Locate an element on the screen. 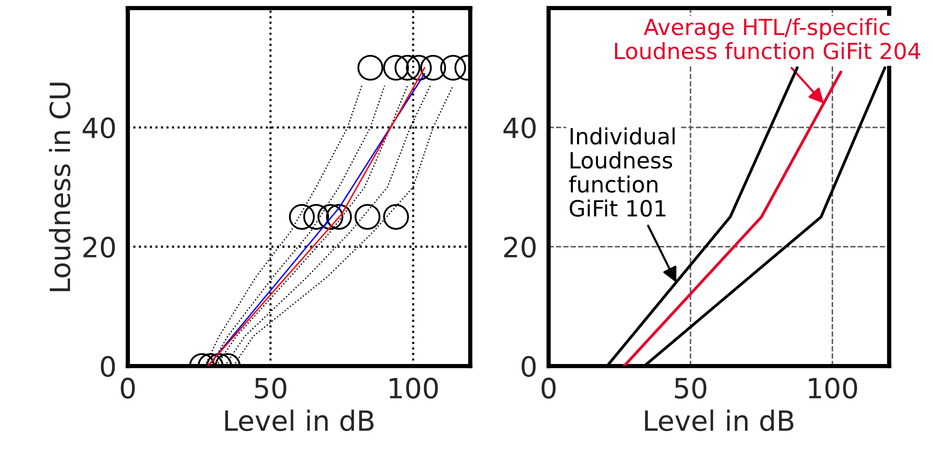 The width and height of the screenshot is (933, 476). annotation: Individual Loudness function GiFit 101 is located at coordinates (621, 172).